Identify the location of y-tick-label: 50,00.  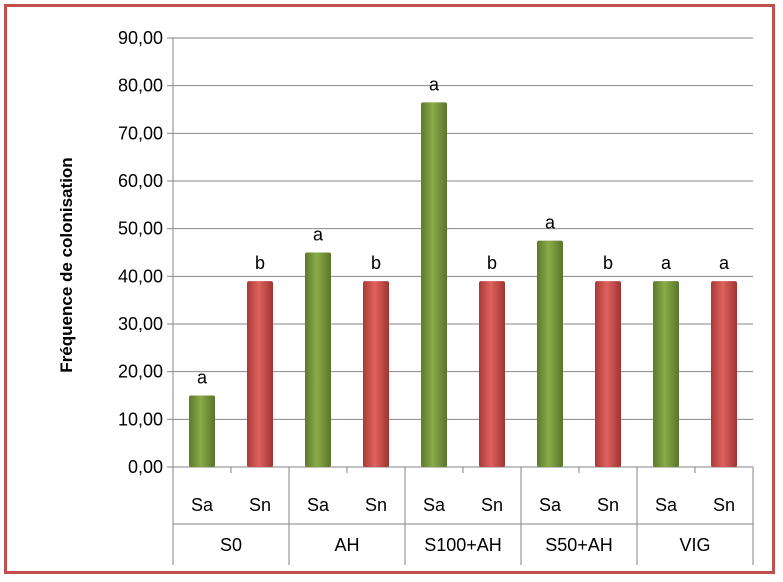
(140, 229).